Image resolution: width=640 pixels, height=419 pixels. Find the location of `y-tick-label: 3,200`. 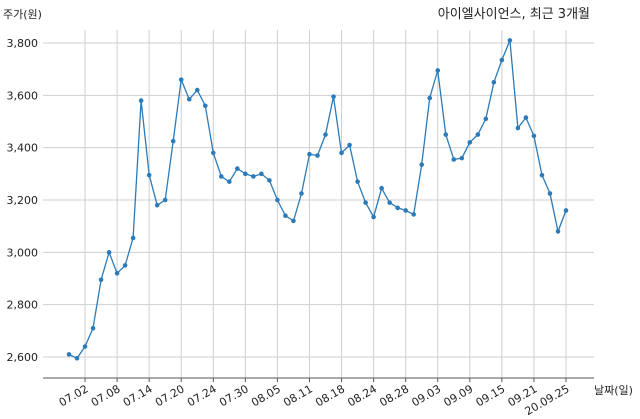

y-tick-label: 3,200 is located at coordinates (23, 200).